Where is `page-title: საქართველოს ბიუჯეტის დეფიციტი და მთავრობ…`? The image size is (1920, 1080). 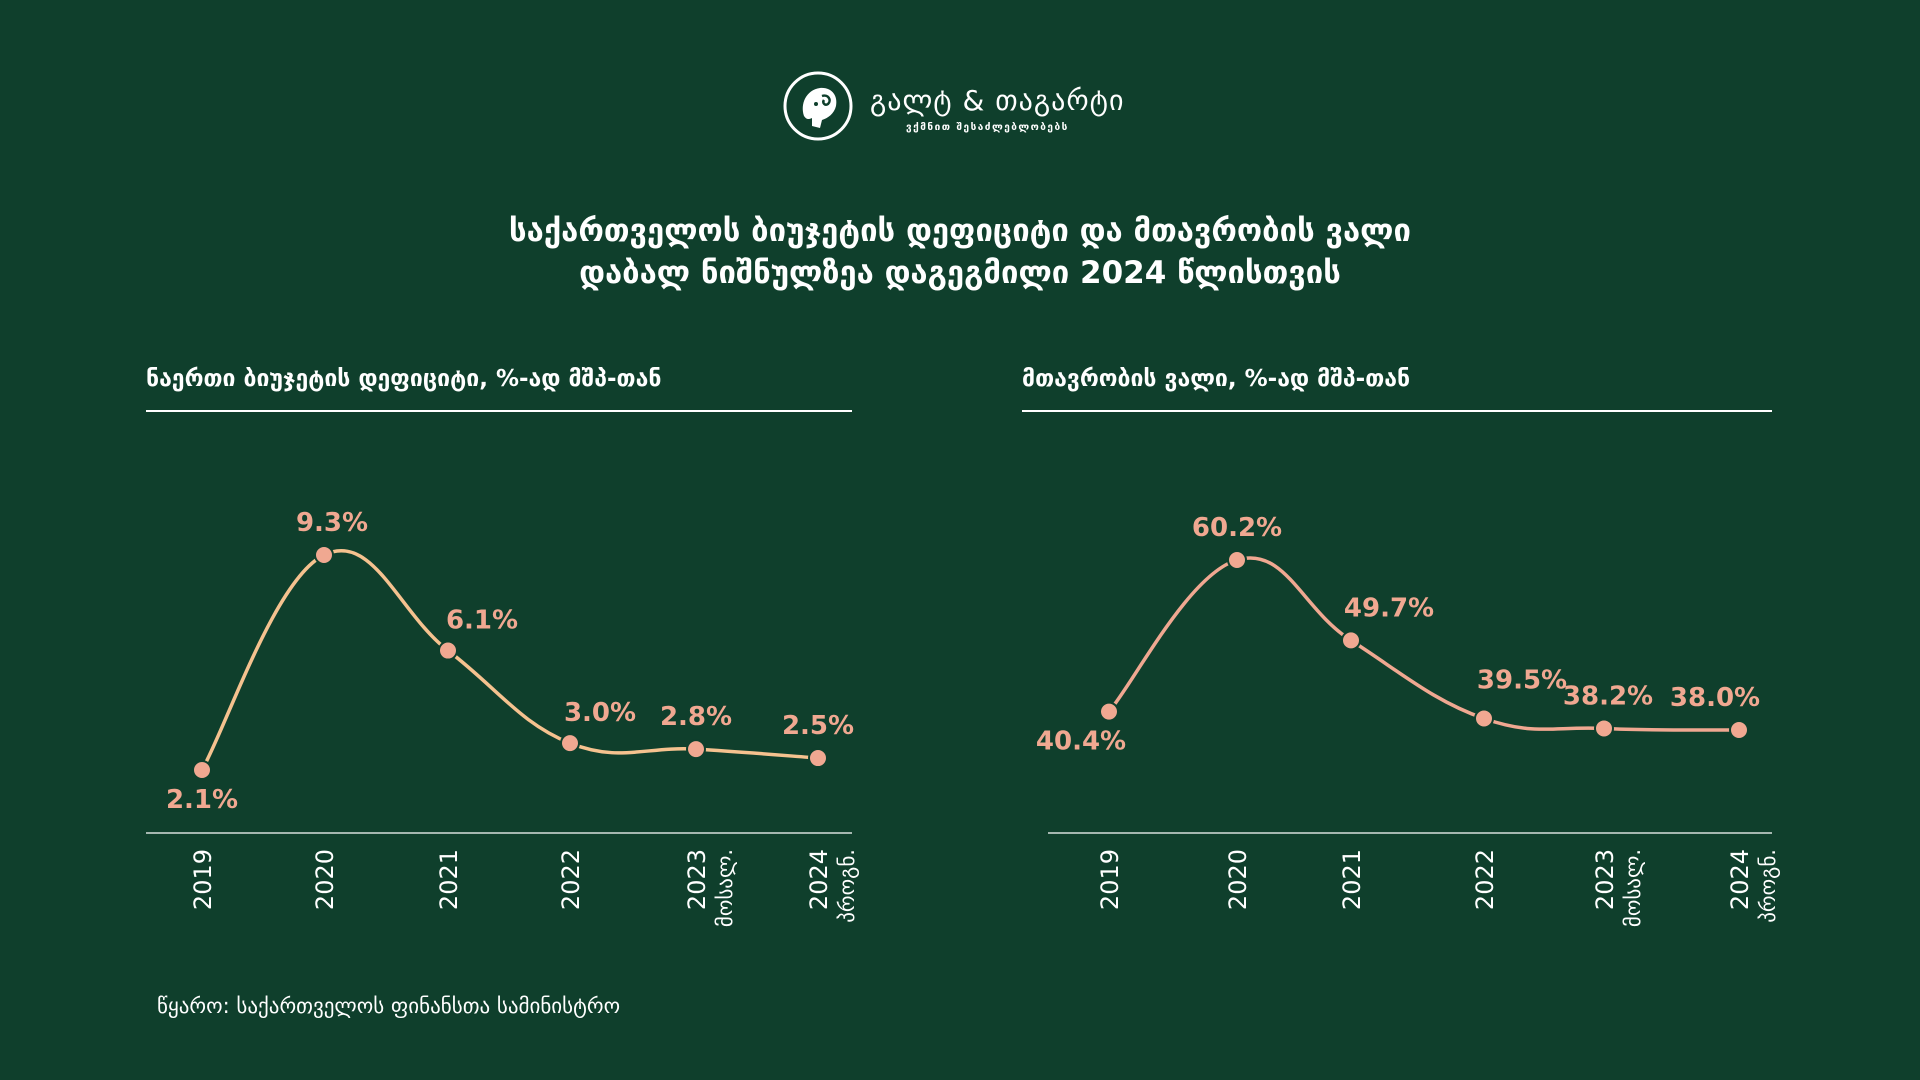
page-title: საქართველოს ბიუჯეტის დეფიციტი და მთავრობ… is located at coordinates (960, 252).